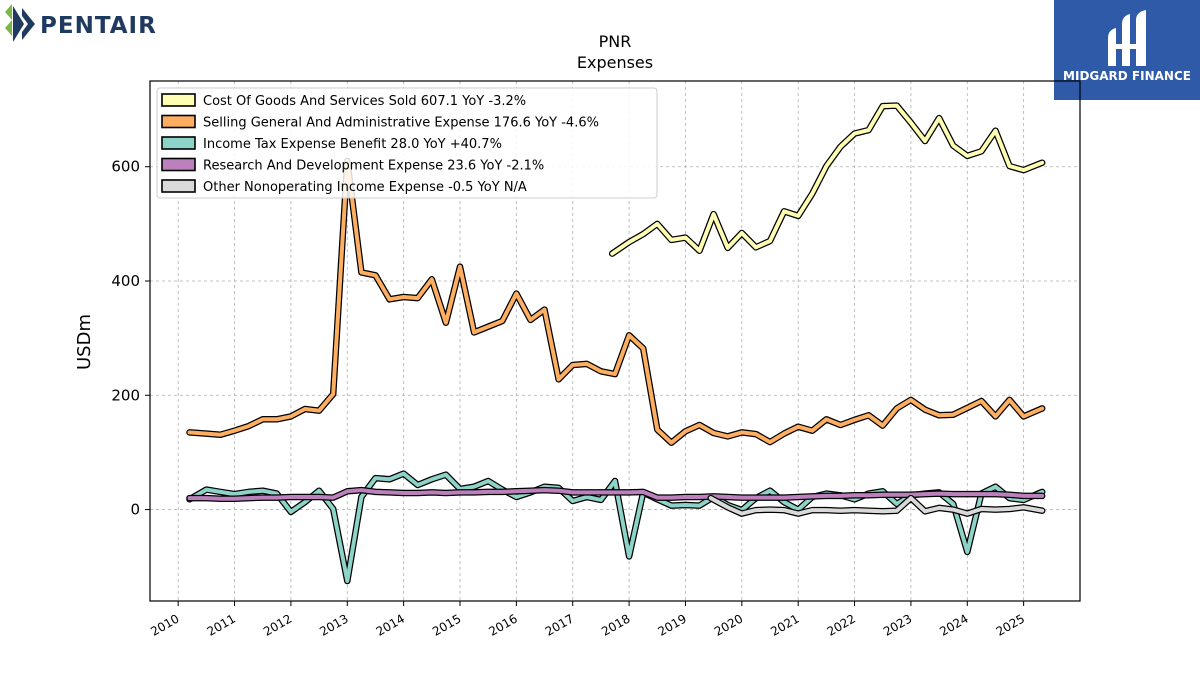  I want to click on x-tick-label: 2014, so click(390, 624).